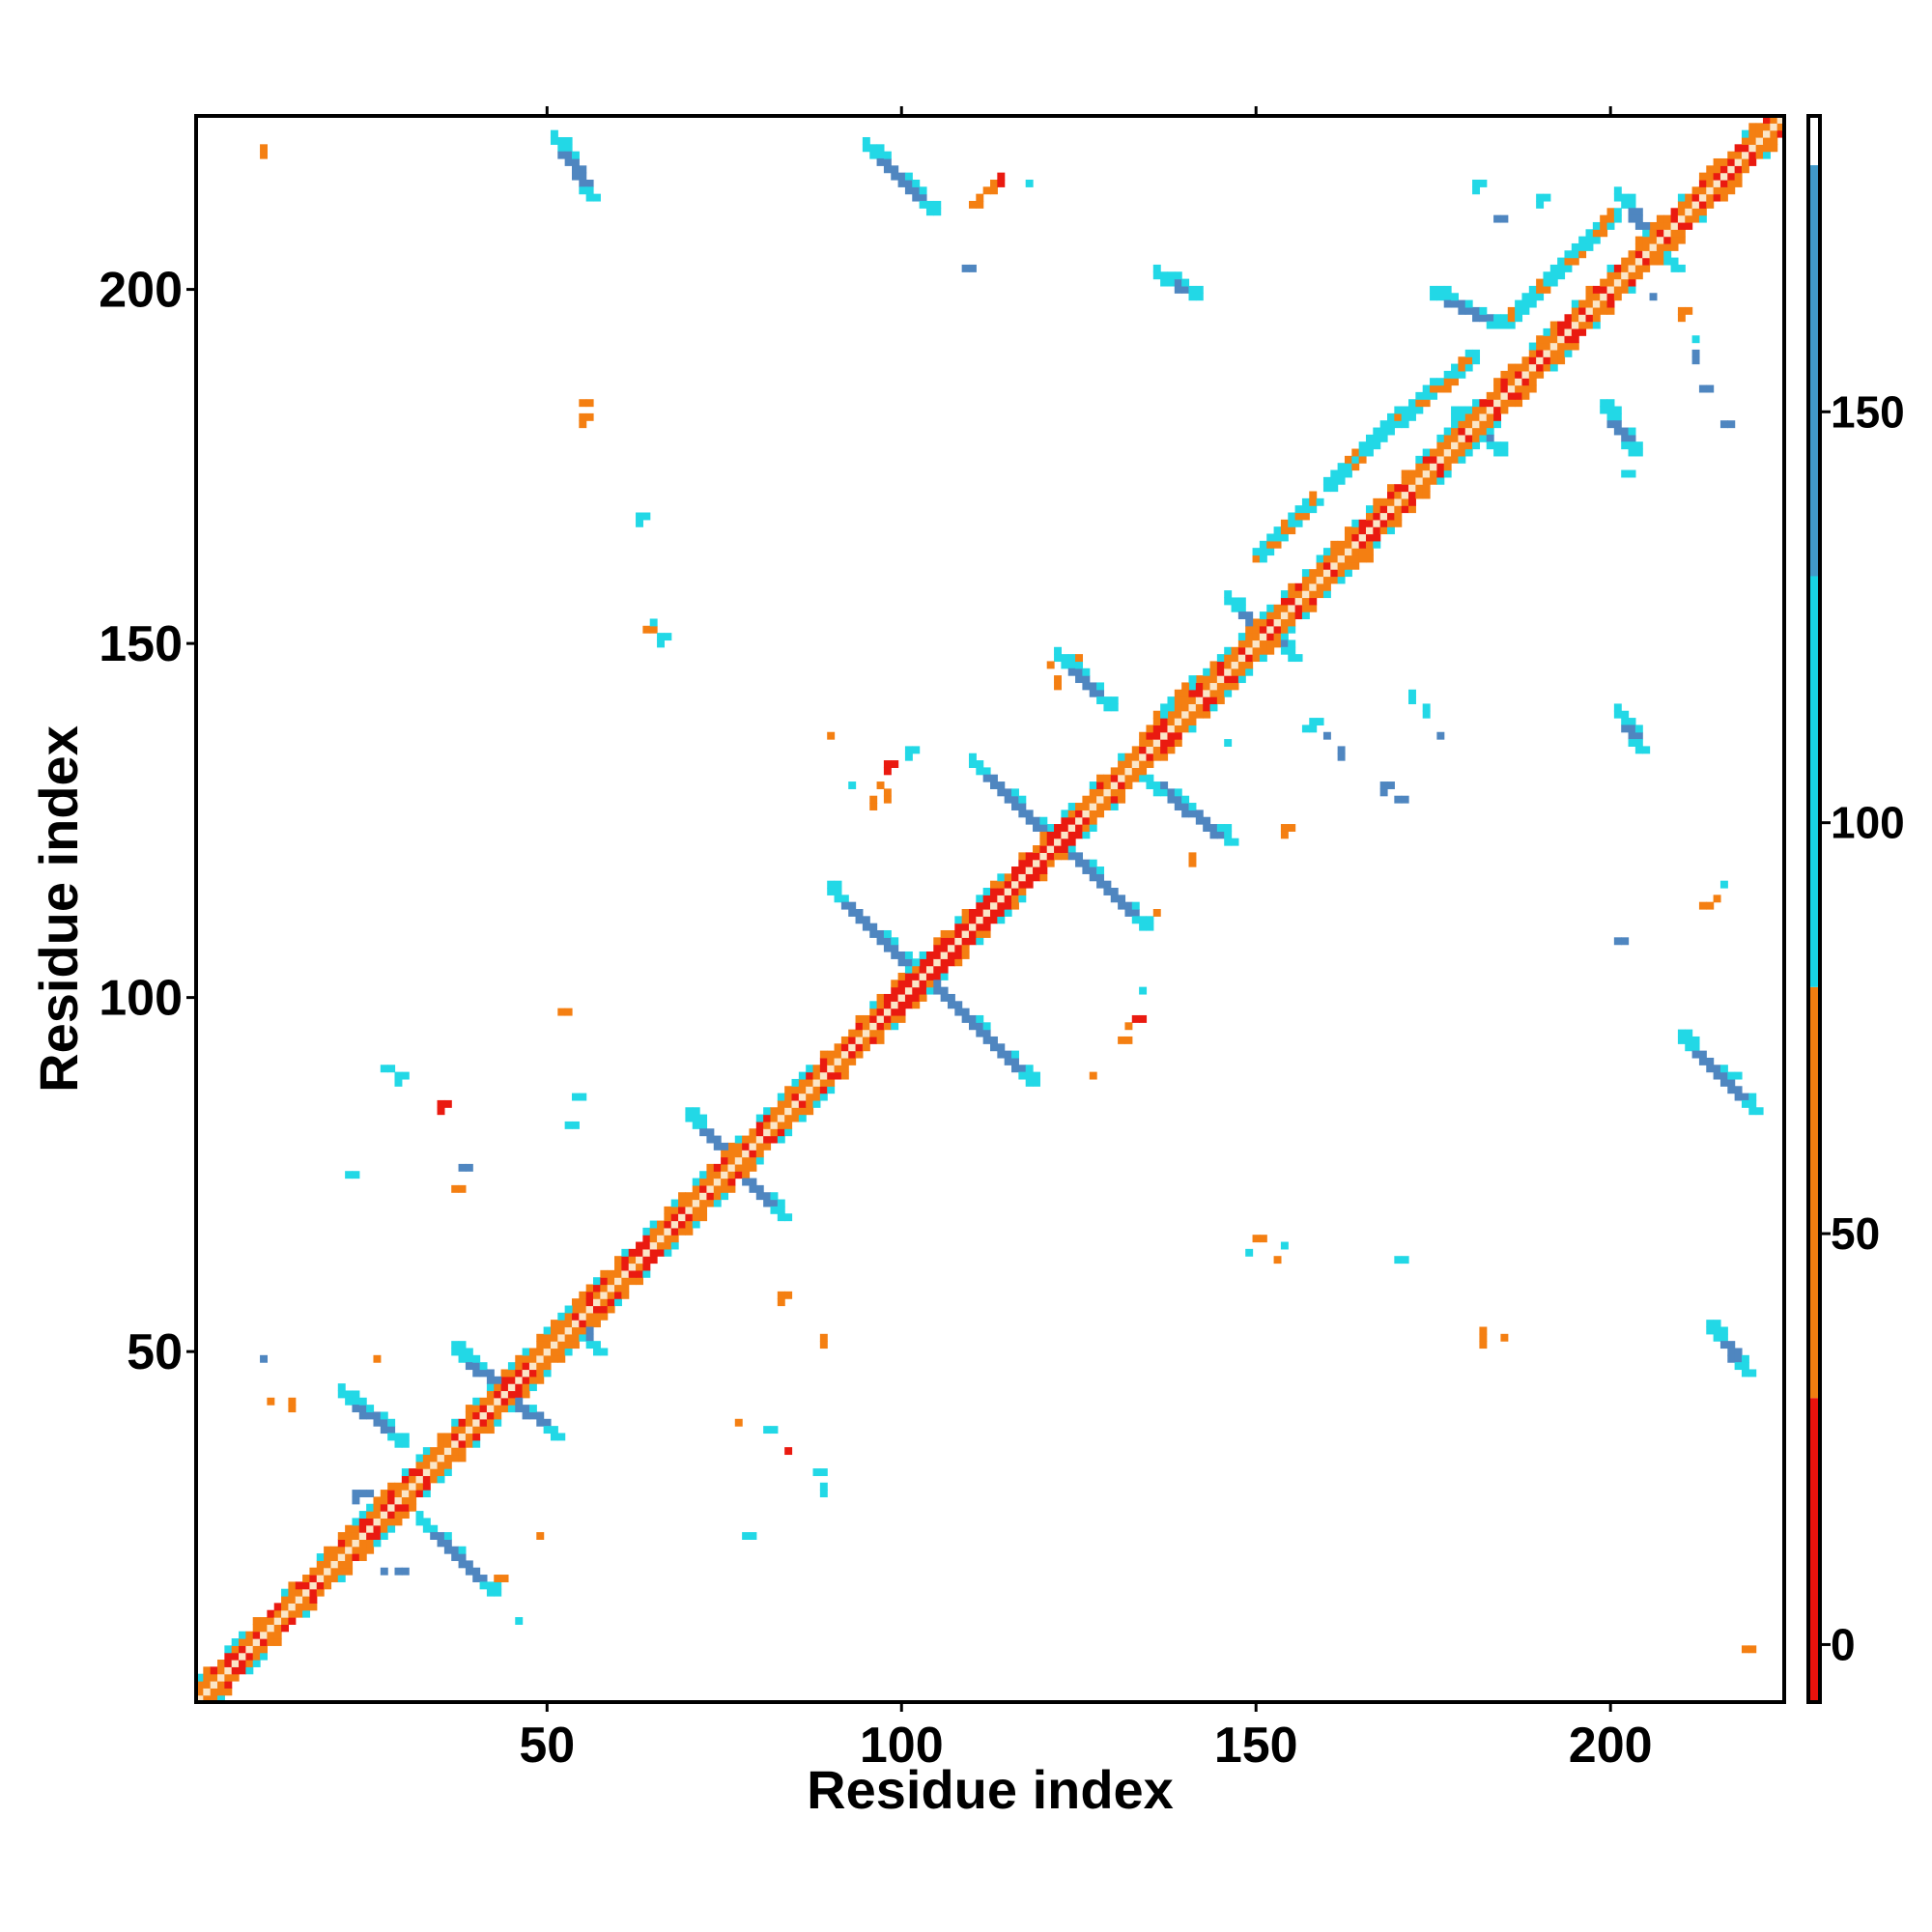 Image resolution: width=1932 pixels, height=1932 pixels. I want to click on x-tick-label: 50, so click(547, 1746).